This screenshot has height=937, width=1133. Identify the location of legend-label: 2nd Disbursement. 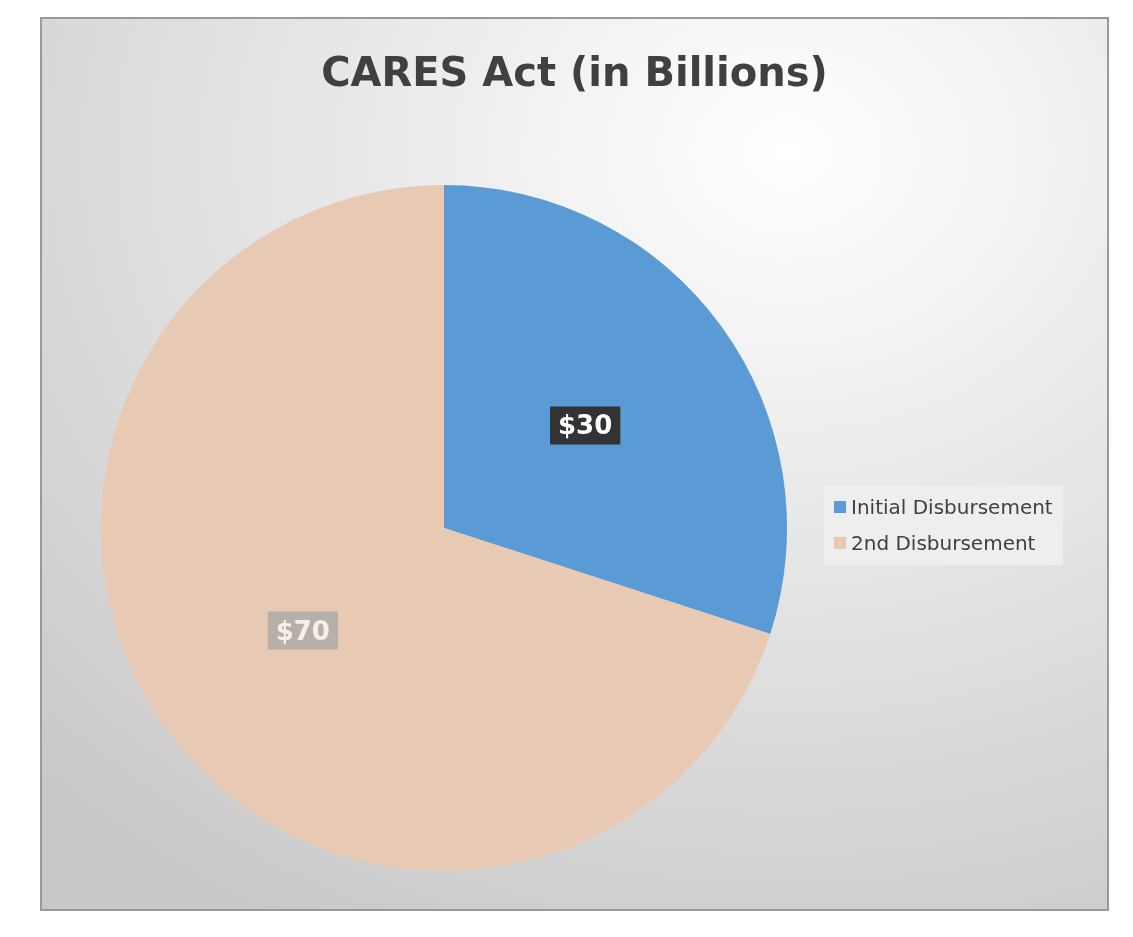
(943, 543).